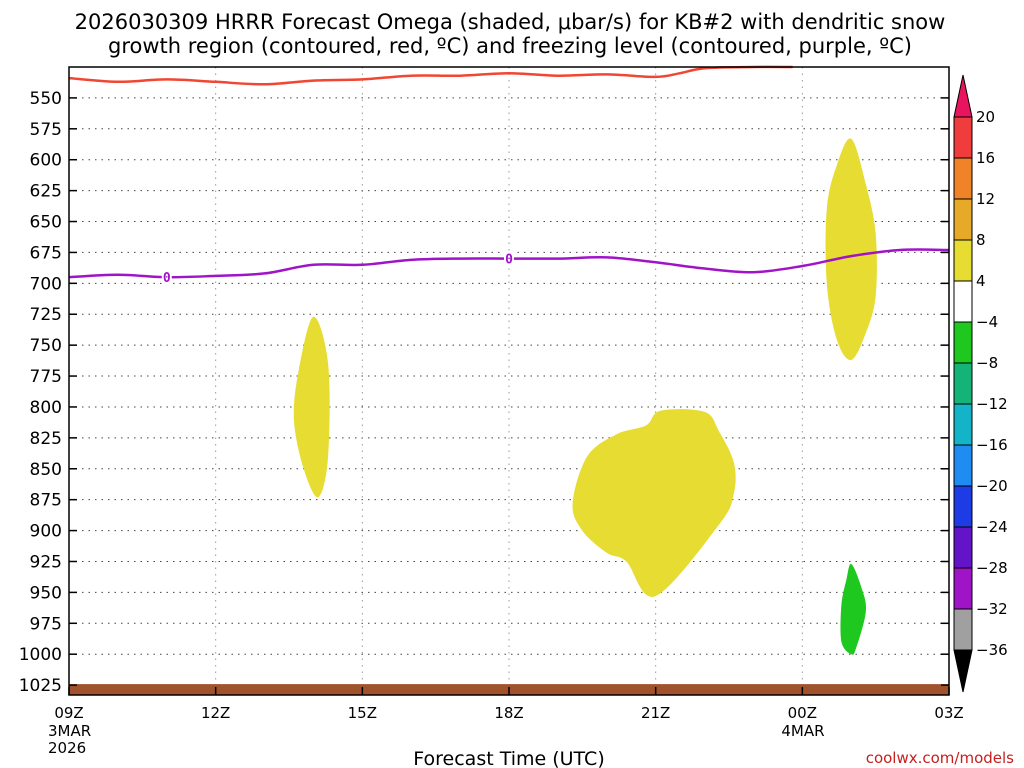 This screenshot has width=1024, height=768. Describe the element at coordinates (46, 99) in the screenshot. I see `y-tick-label-550: 550` at that location.